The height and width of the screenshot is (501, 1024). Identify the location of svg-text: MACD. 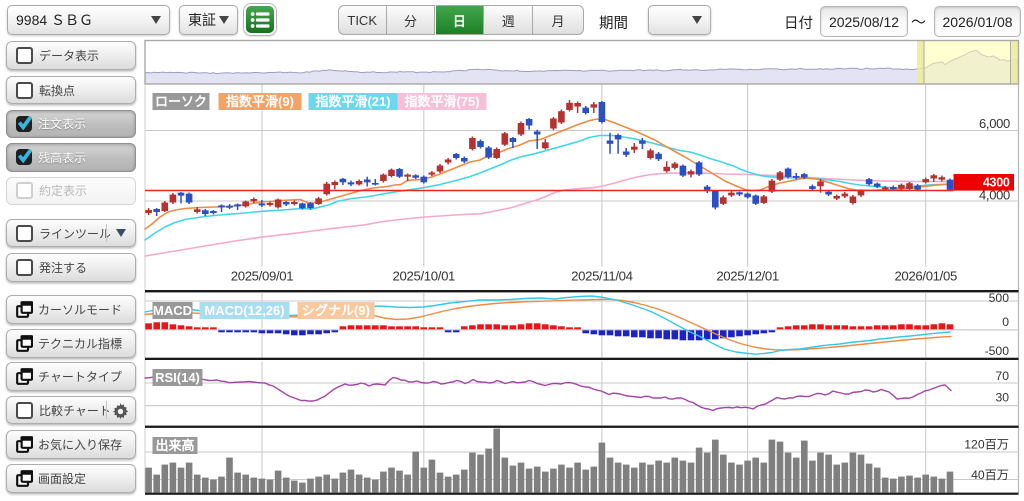
(172, 310).